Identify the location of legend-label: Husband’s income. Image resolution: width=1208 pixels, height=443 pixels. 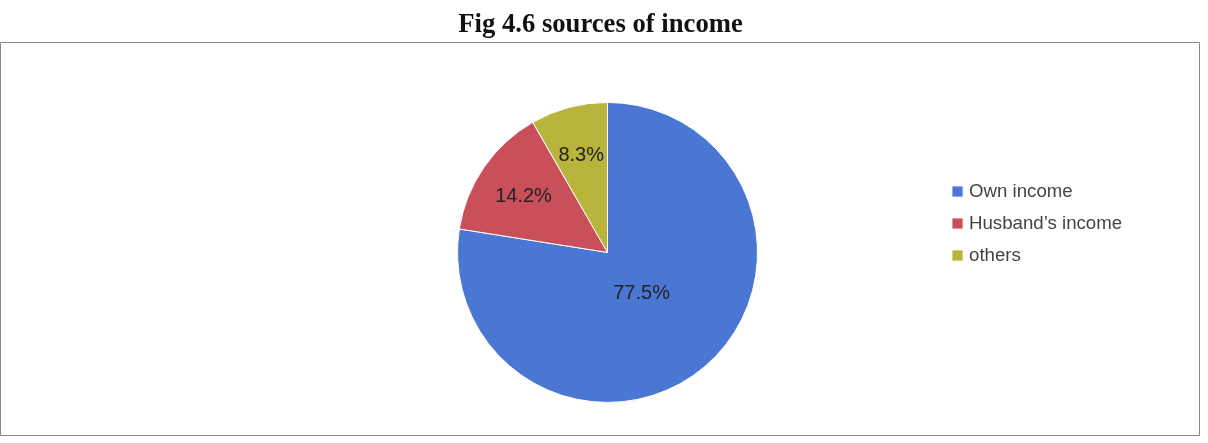
(1046, 223).